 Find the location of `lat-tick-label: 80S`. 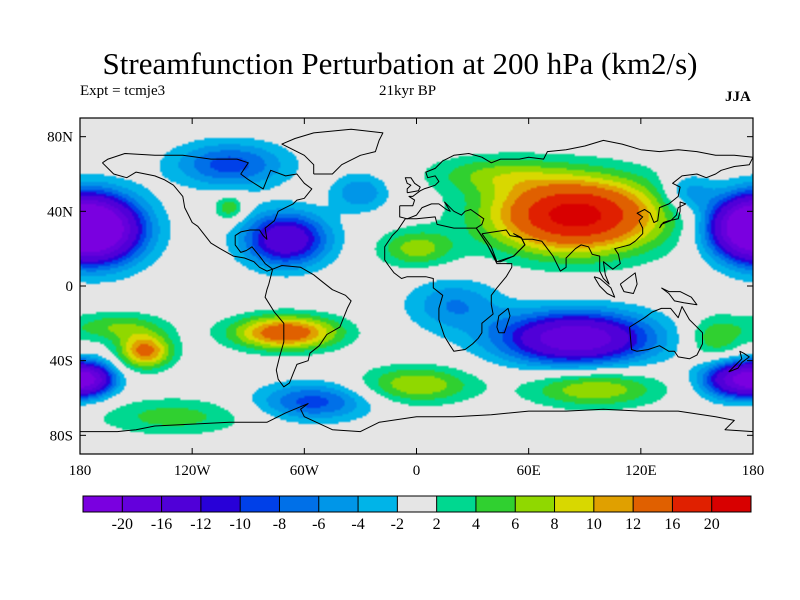

lat-tick-label: 80S is located at coordinates (61, 436).